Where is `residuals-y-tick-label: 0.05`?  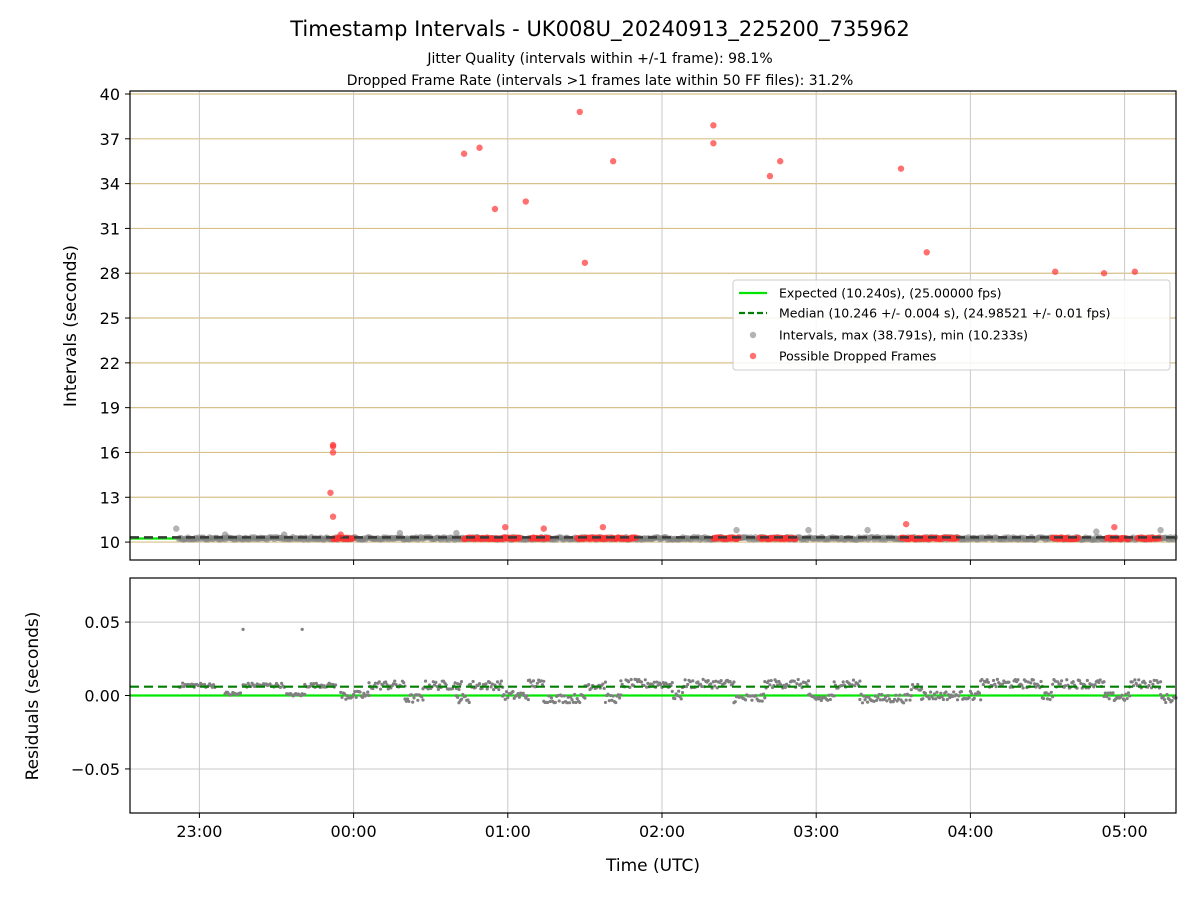 residuals-y-tick-label: 0.05 is located at coordinates (102, 622).